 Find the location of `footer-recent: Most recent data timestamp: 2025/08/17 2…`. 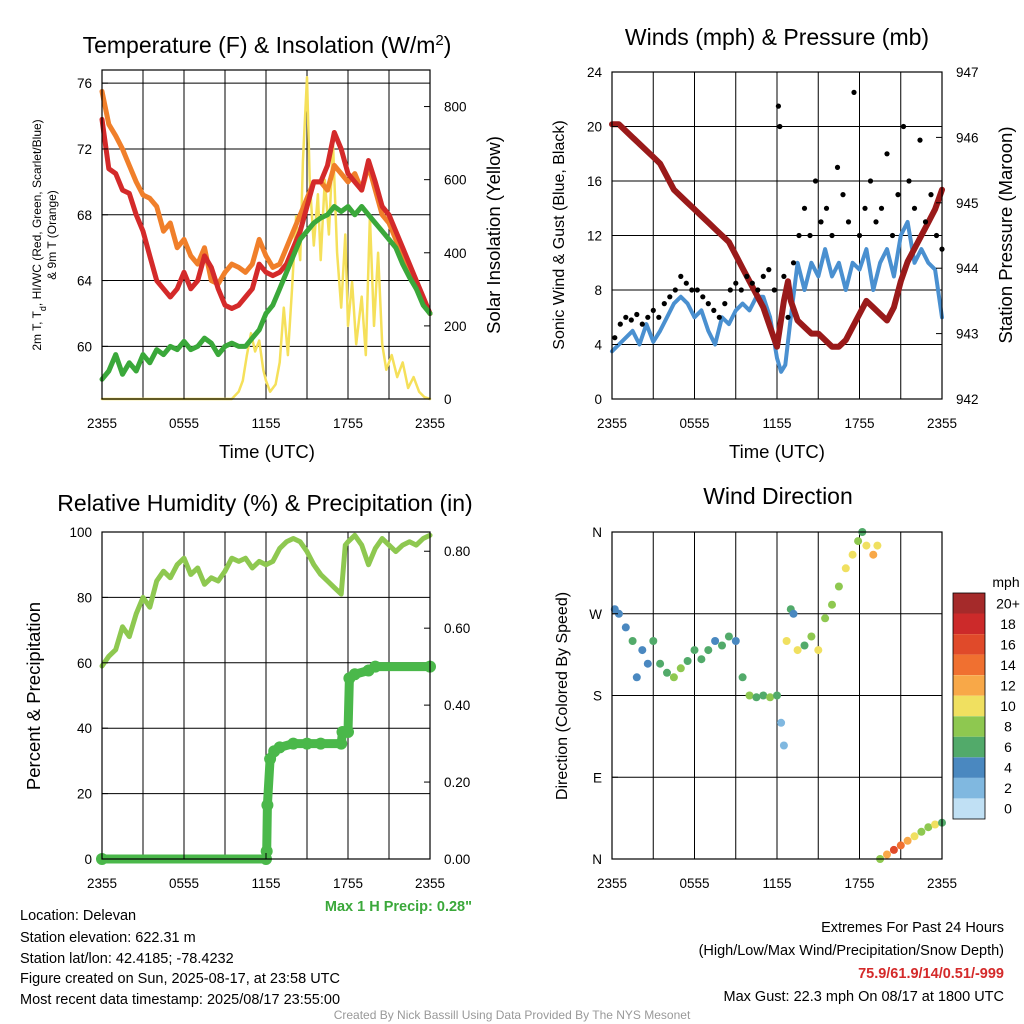

footer-recent: Most recent data timestamp: 2025/08/17 2… is located at coordinates (180, 1000).